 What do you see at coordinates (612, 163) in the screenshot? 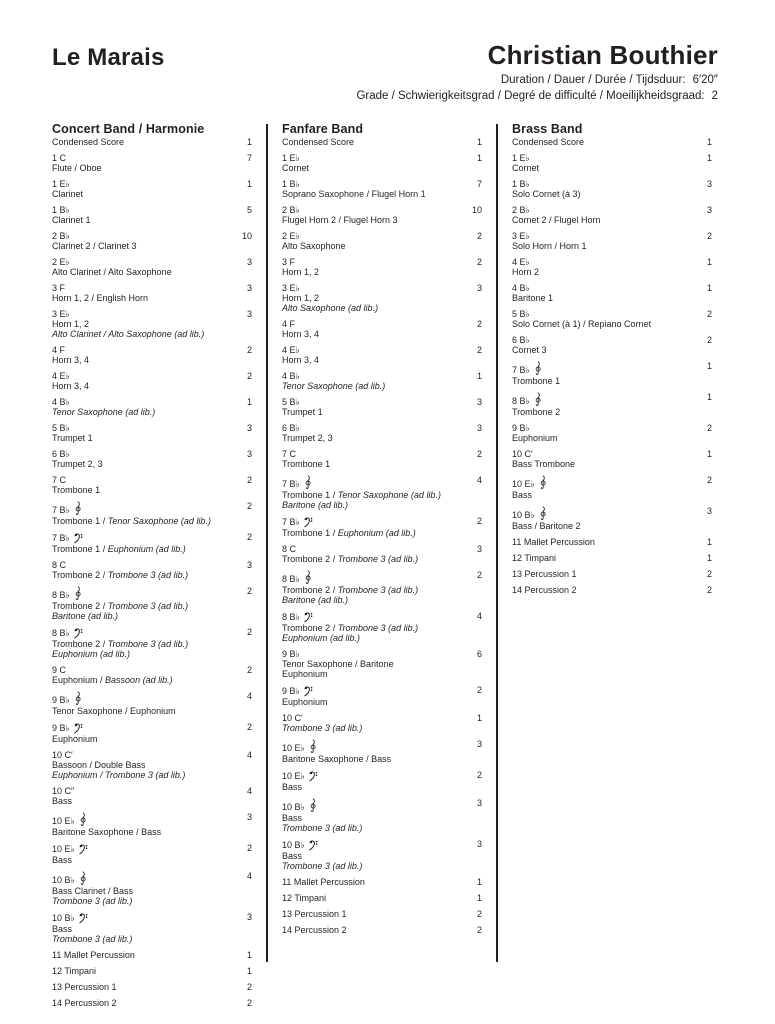
I see `part-row: 1 E♭ Cornet 1` at bounding box center [612, 163].